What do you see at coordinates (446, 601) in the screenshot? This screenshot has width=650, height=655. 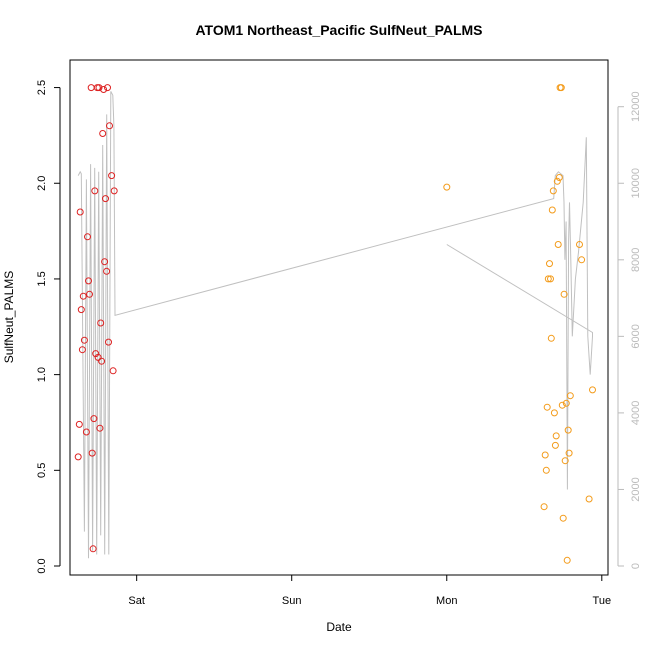 I see `x-tick-label: Mon` at bounding box center [446, 601].